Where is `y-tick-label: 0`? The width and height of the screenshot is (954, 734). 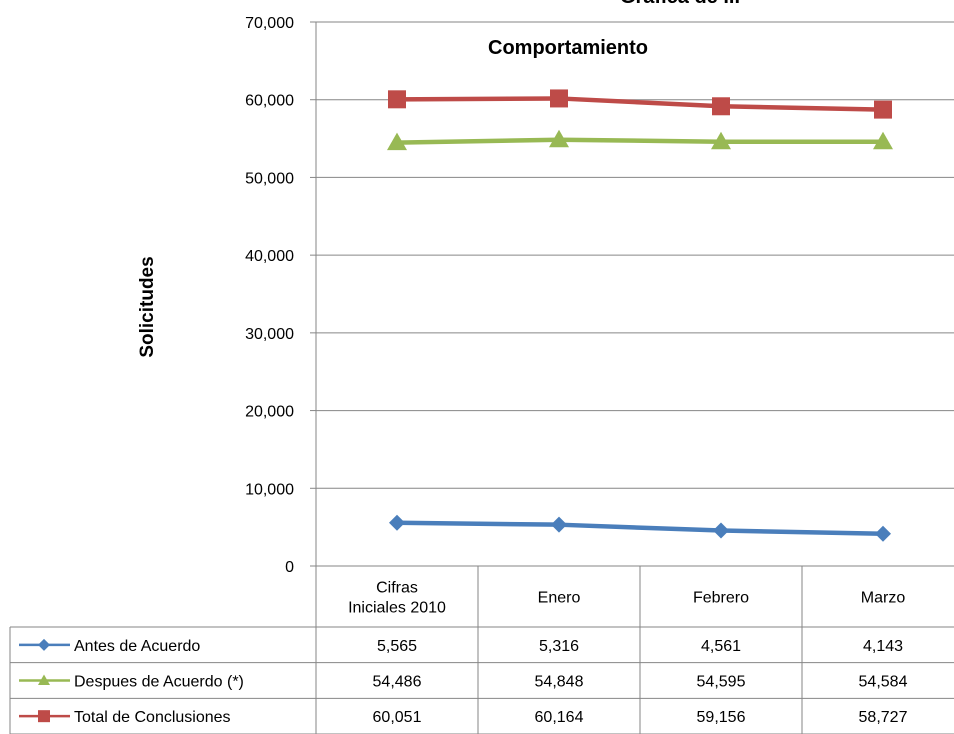
y-tick-label: 0 is located at coordinates (289, 567).